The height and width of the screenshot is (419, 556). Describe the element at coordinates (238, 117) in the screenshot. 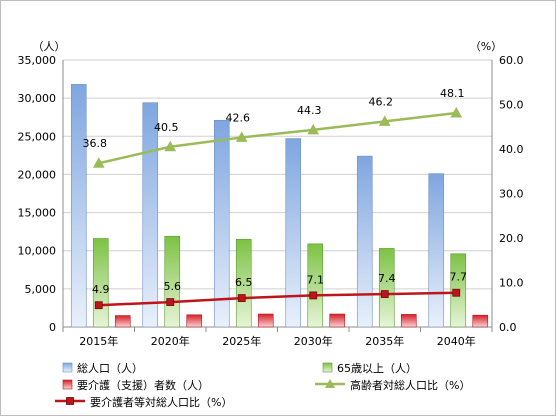

I see `data-label: 42.6` at that location.